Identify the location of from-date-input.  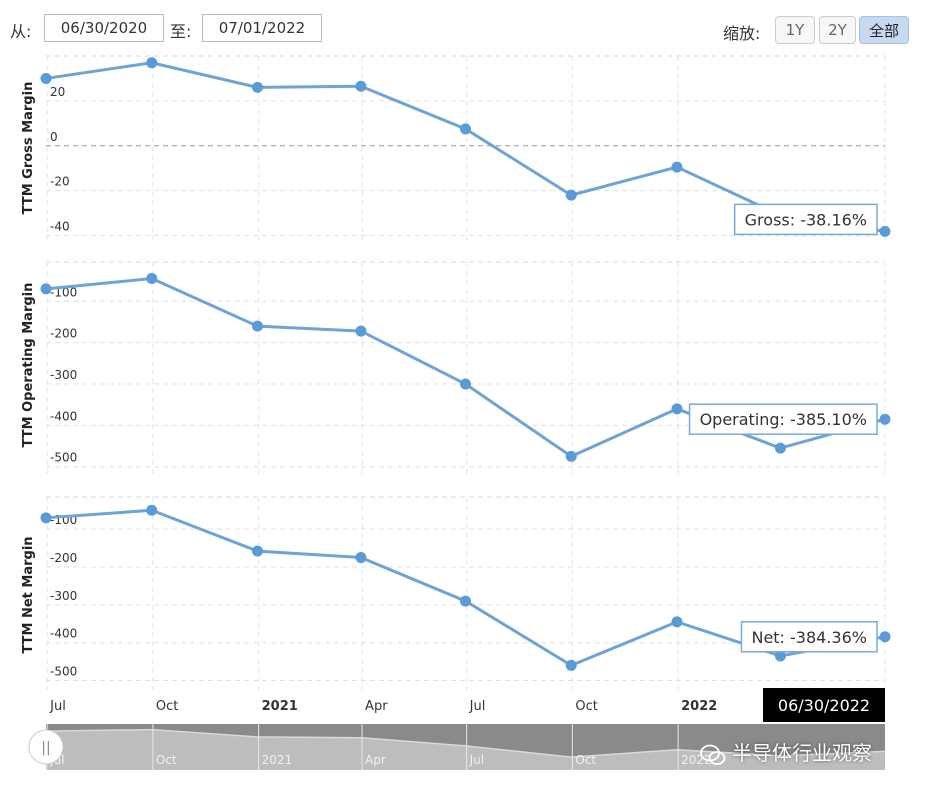
(104, 28).